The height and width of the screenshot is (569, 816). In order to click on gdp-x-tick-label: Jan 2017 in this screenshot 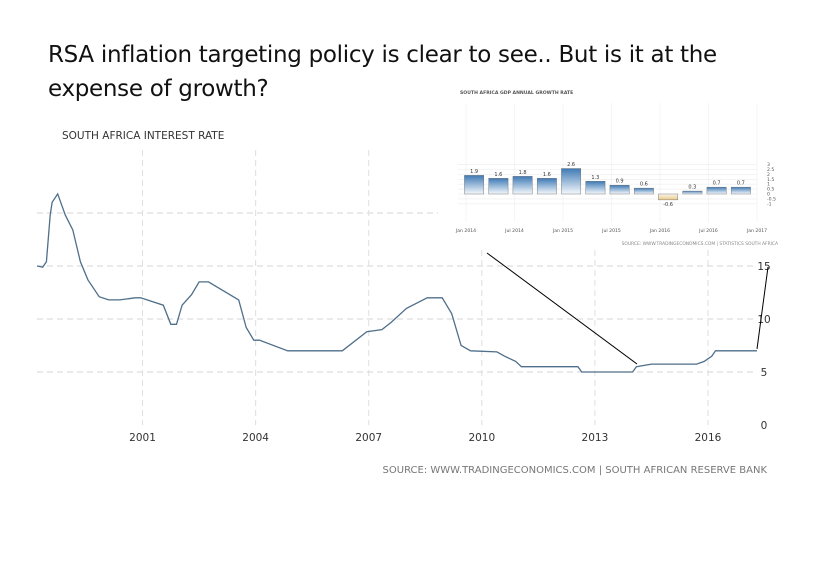, I will do `click(756, 231)`.